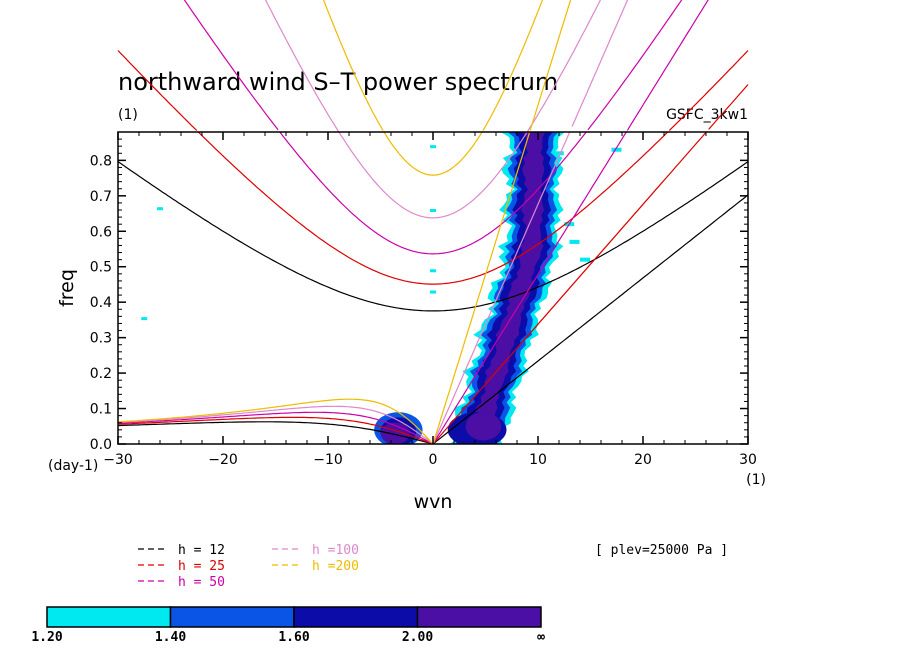  Describe the element at coordinates (756, 480) in the screenshot. I see `x-unit-label: (1)` at that location.